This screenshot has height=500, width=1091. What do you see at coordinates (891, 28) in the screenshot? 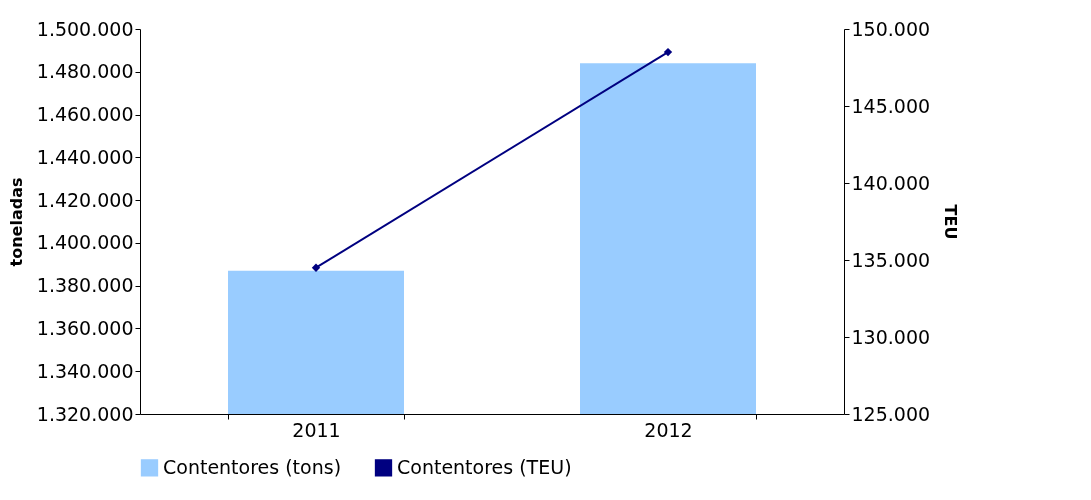
I see `y2-tick-label: 150.000` at bounding box center [891, 28].